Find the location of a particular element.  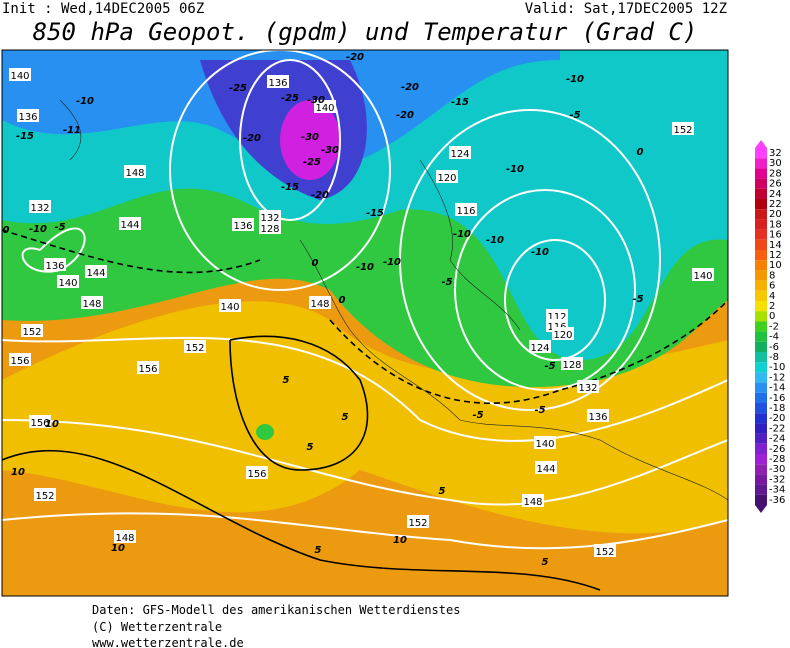

geopotential-label: 156 is located at coordinates (147, 369).